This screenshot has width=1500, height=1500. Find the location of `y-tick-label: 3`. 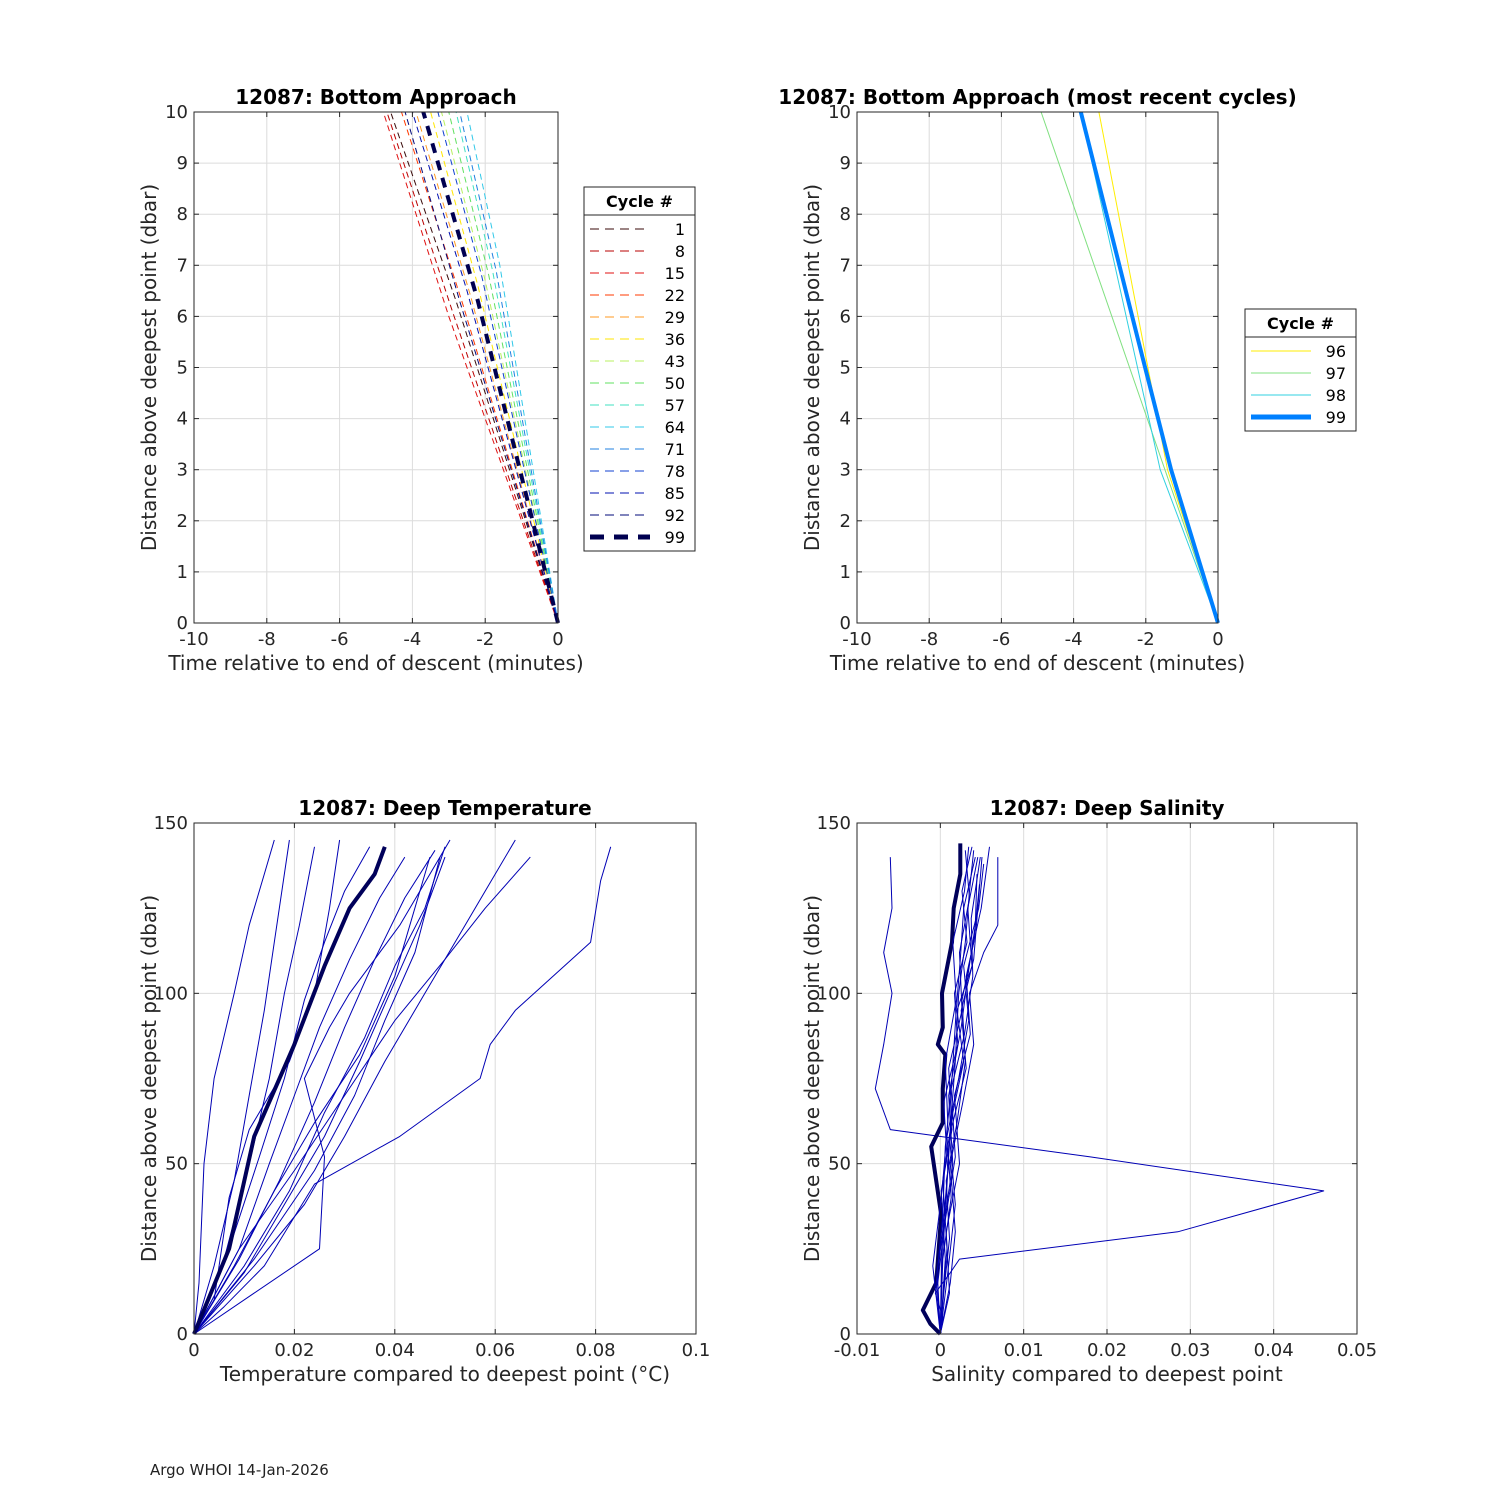

y-tick-label: 3 is located at coordinates (845, 470).